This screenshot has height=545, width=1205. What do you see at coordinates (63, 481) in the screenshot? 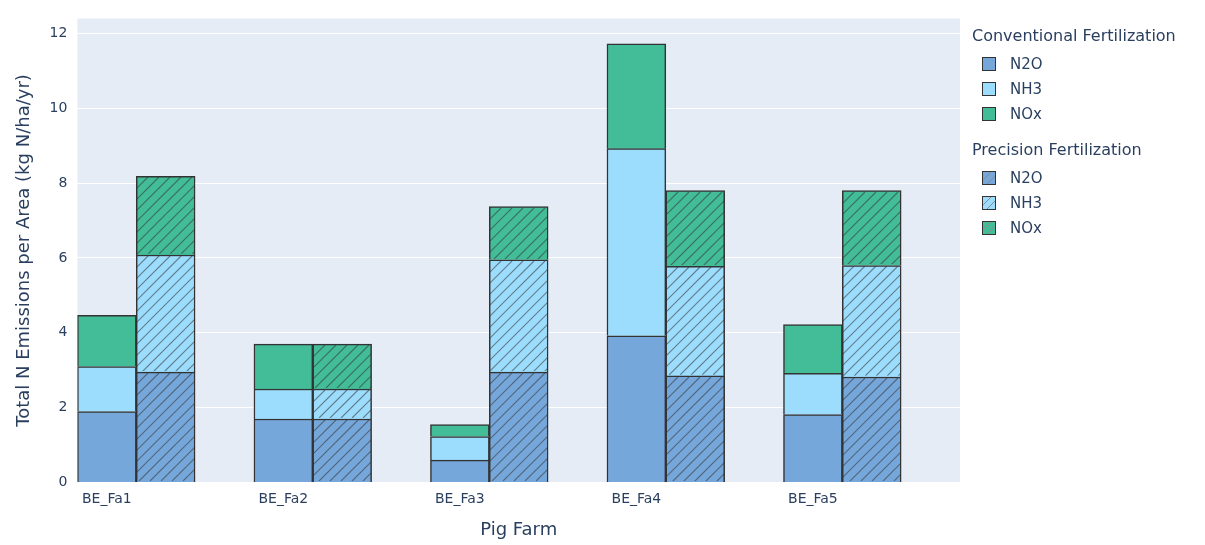
I see `y-tick-label: 0` at bounding box center [63, 481].